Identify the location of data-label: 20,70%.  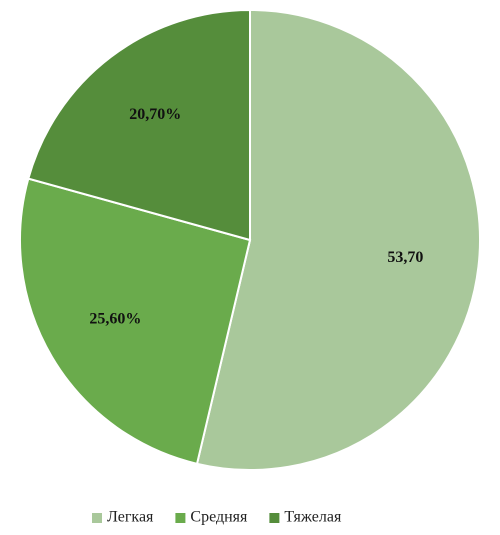
(155, 114).